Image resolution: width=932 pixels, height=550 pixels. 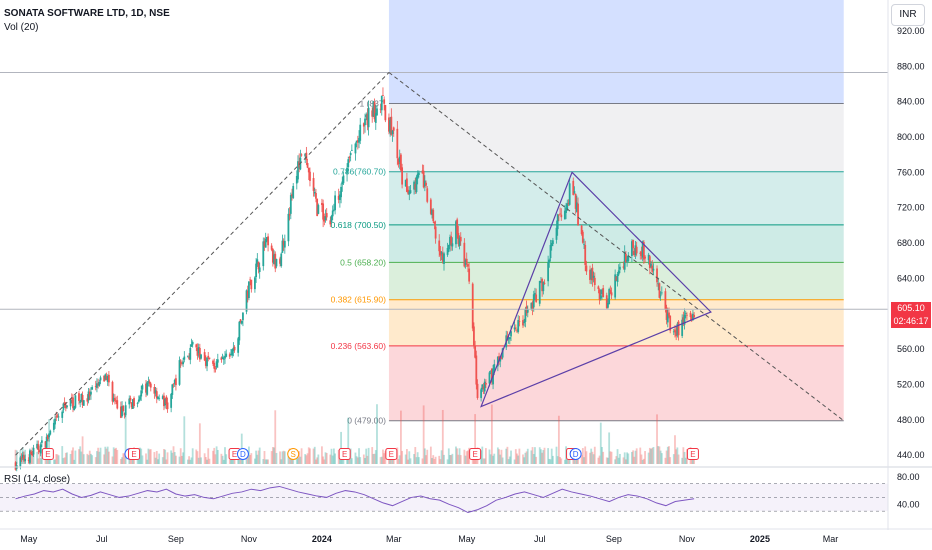 I want to click on price-tick-label: 640.00, so click(x=911, y=278).